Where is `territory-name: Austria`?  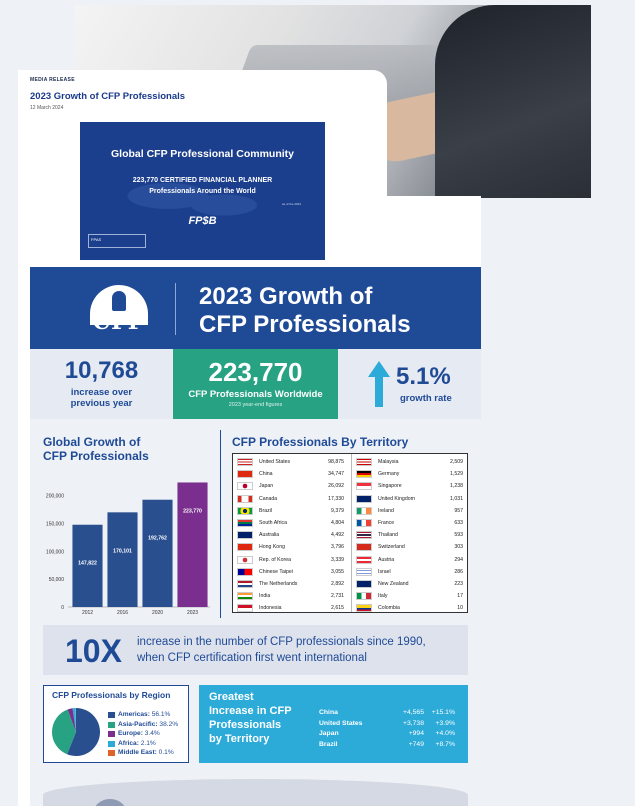 territory-name: Austria is located at coordinates (386, 559).